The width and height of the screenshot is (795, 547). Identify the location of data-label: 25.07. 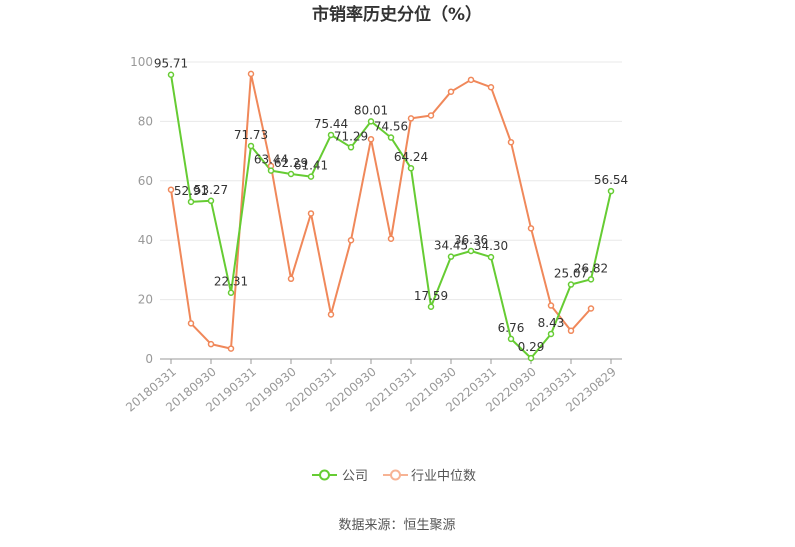
(571, 274).